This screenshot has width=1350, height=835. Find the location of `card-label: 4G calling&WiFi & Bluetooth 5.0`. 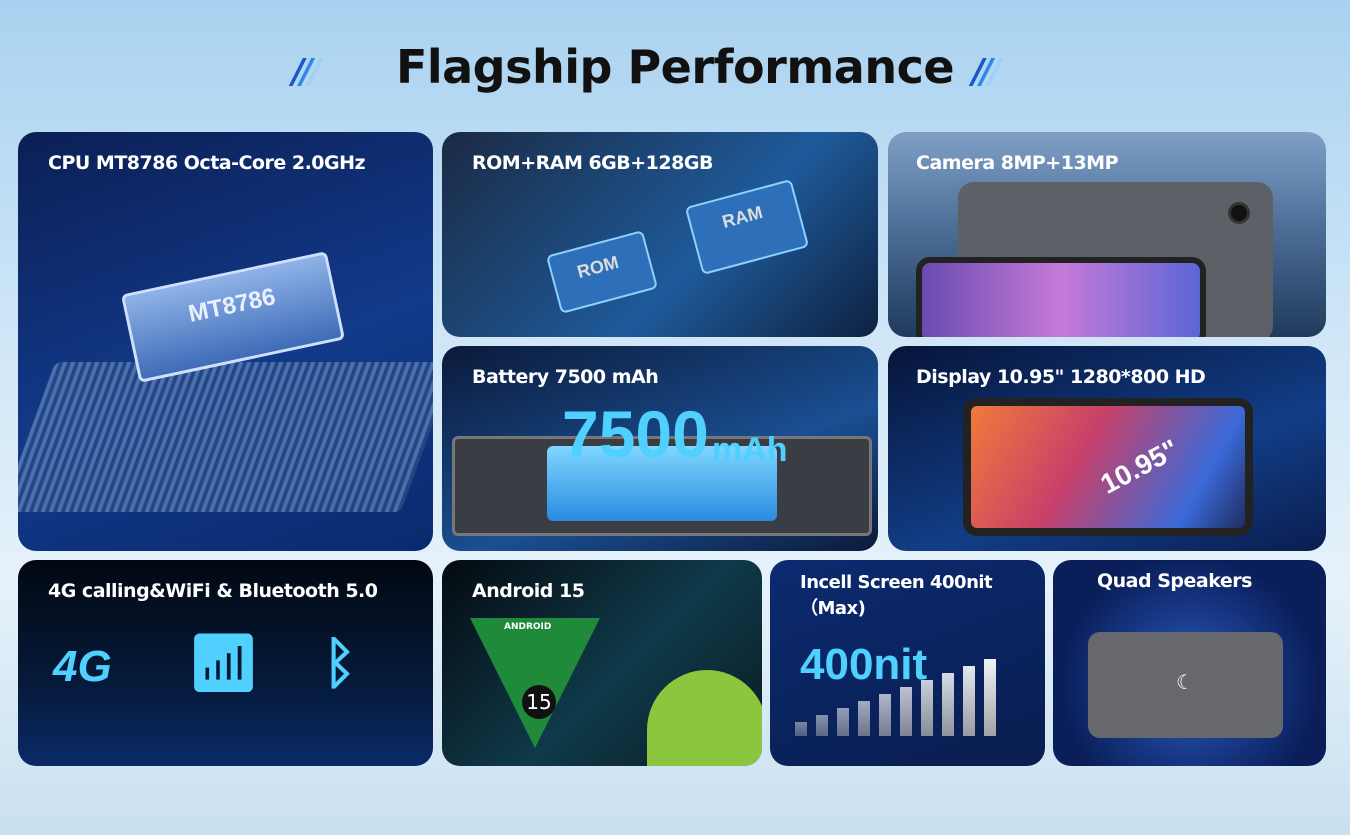

card-label: 4G calling&WiFi & Bluetooth 5.0 is located at coordinates (213, 591).